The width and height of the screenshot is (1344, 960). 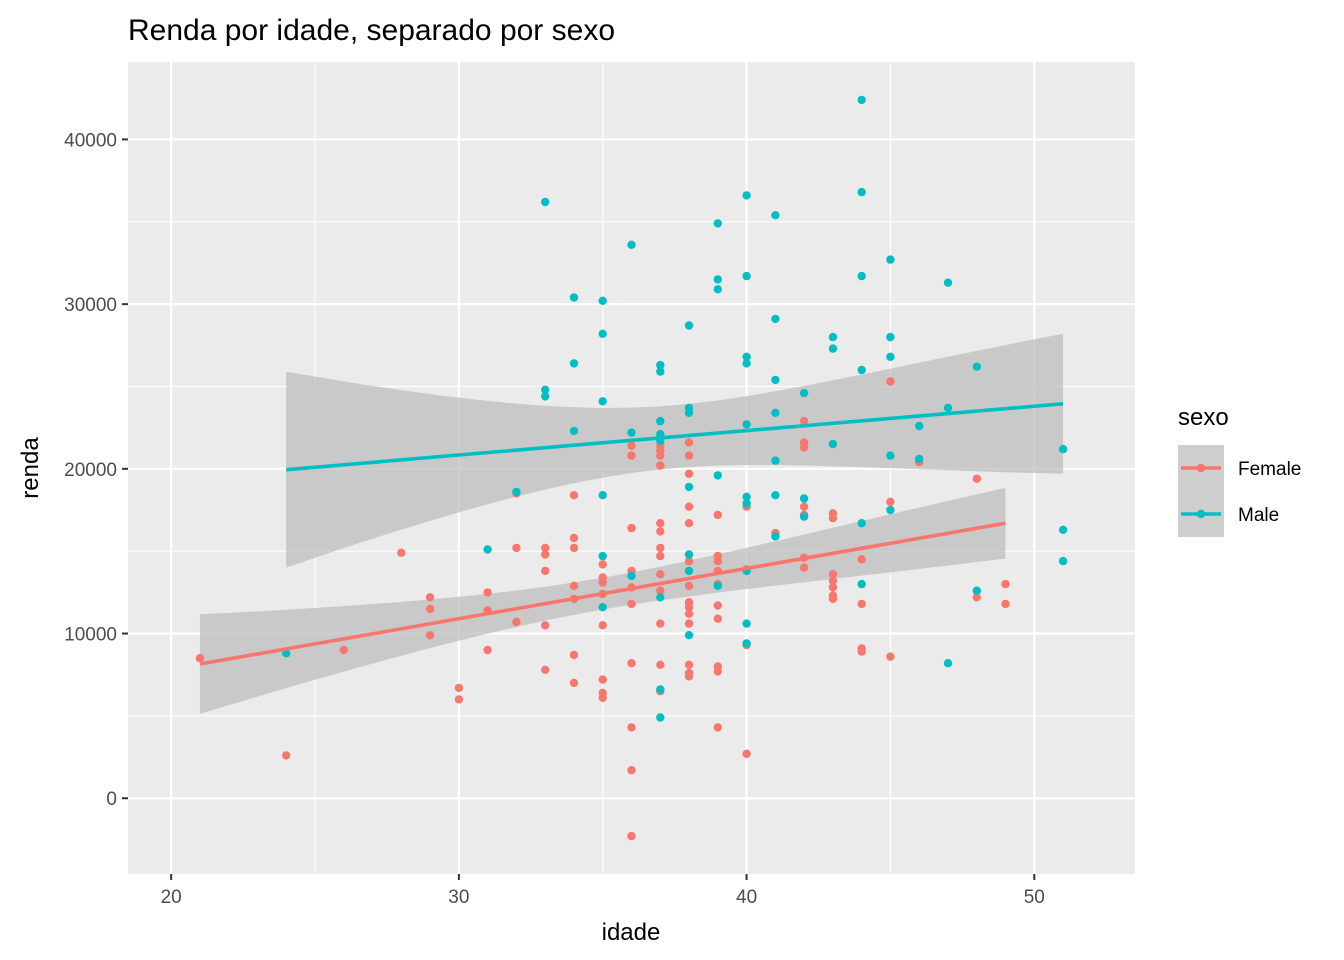 I want to click on y-tick-label: 10000, so click(x=90, y=635).